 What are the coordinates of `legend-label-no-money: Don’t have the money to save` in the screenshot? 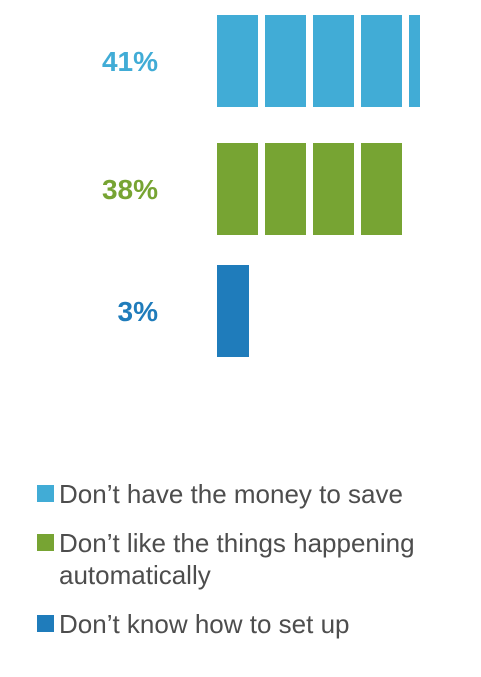 It's located at (231, 494).